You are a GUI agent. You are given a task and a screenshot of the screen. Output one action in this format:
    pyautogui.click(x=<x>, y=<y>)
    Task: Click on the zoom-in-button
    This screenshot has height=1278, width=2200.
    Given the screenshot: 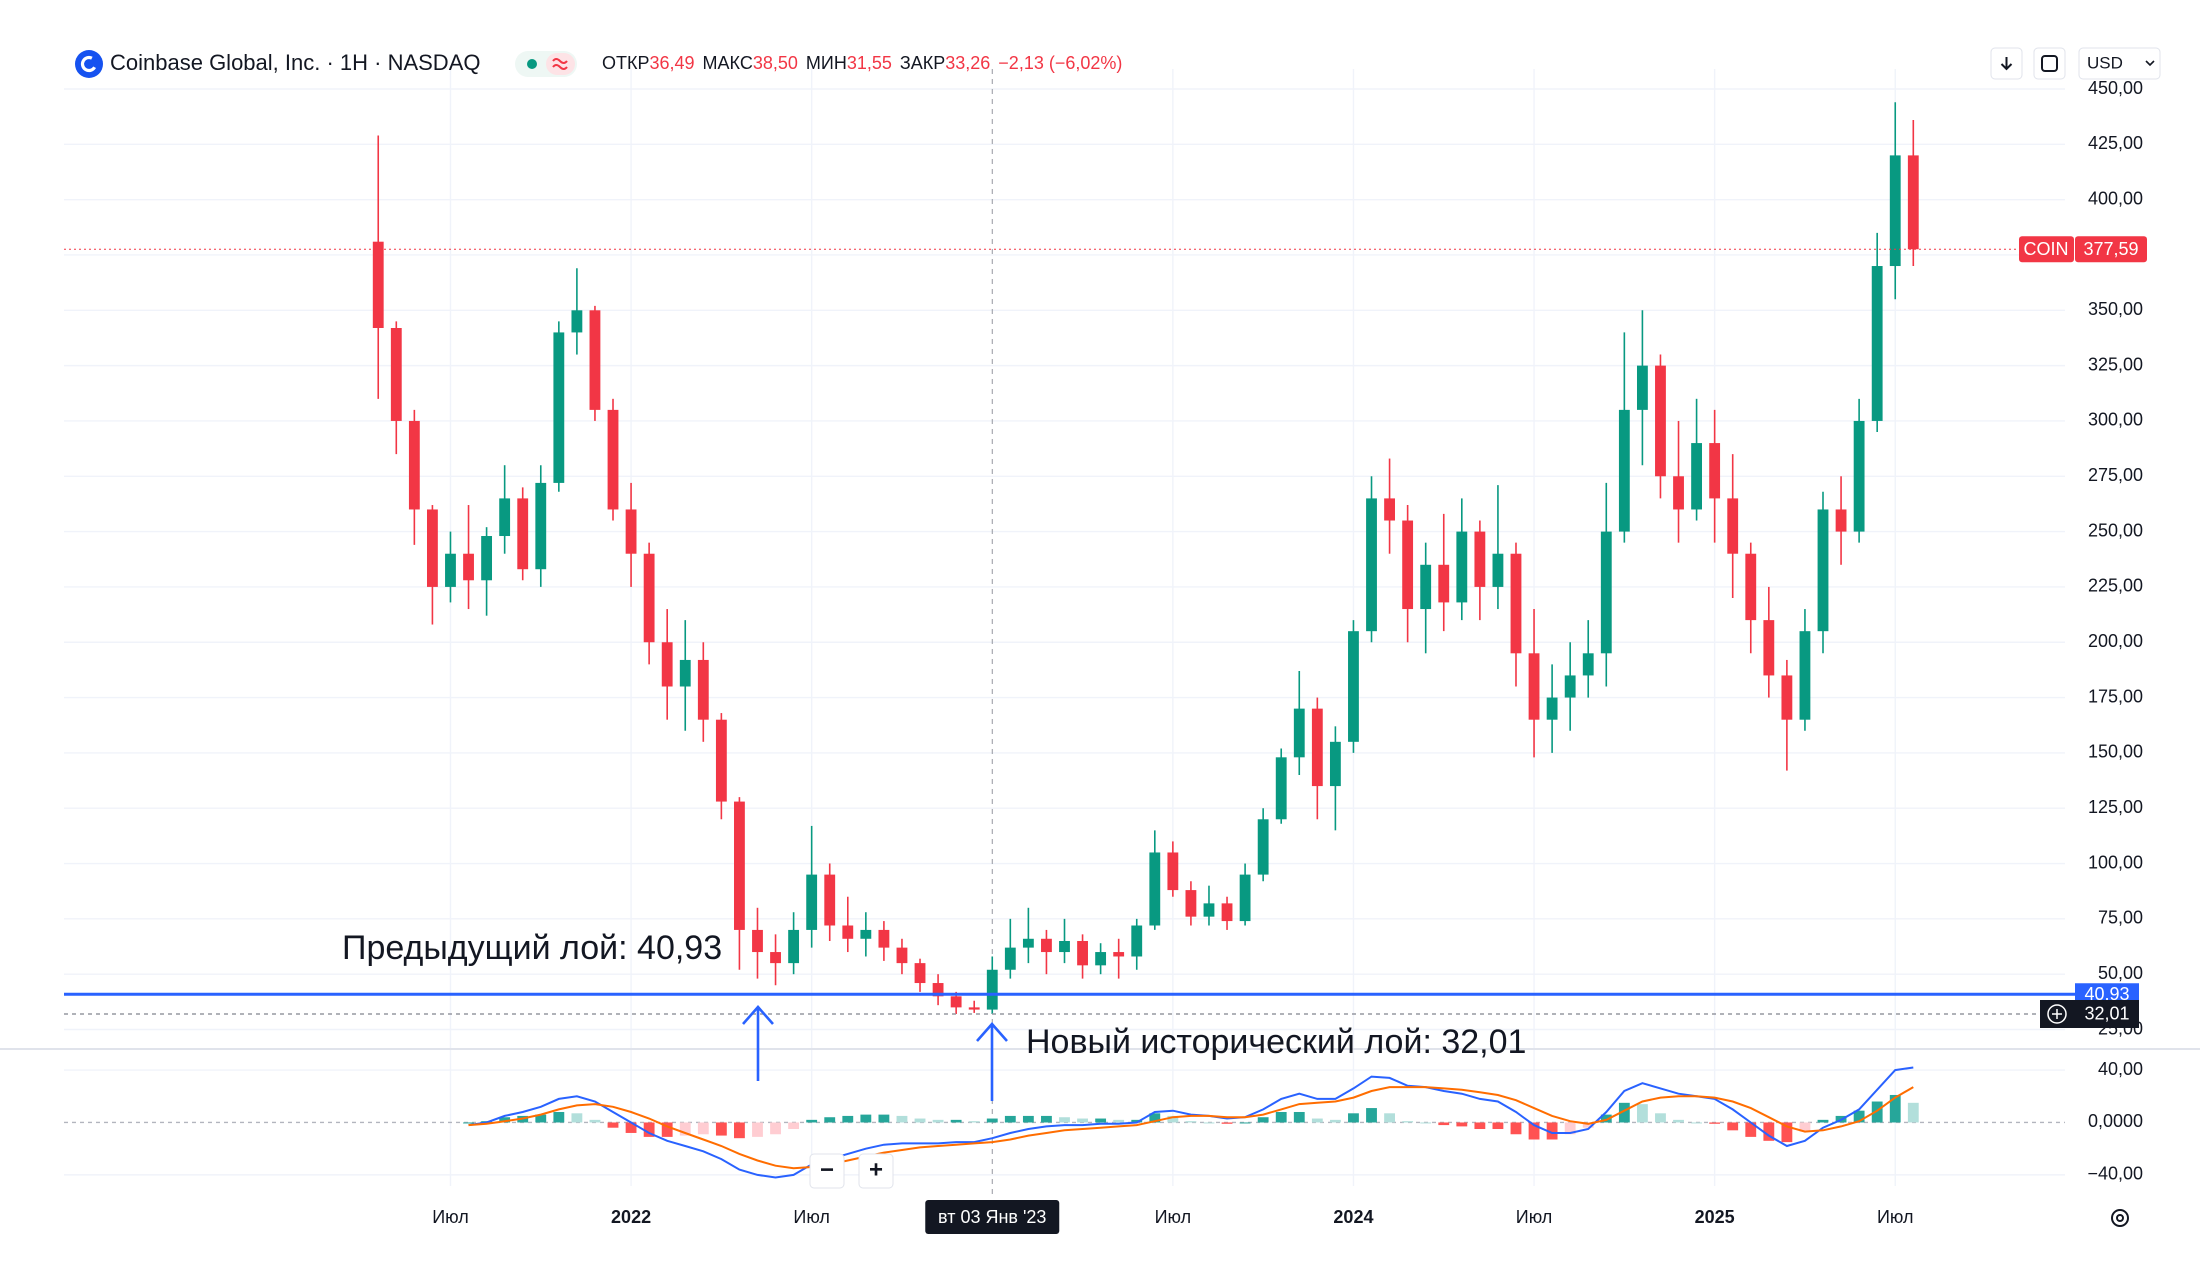 What is the action you would take?
    pyautogui.click(x=876, y=1171)
    